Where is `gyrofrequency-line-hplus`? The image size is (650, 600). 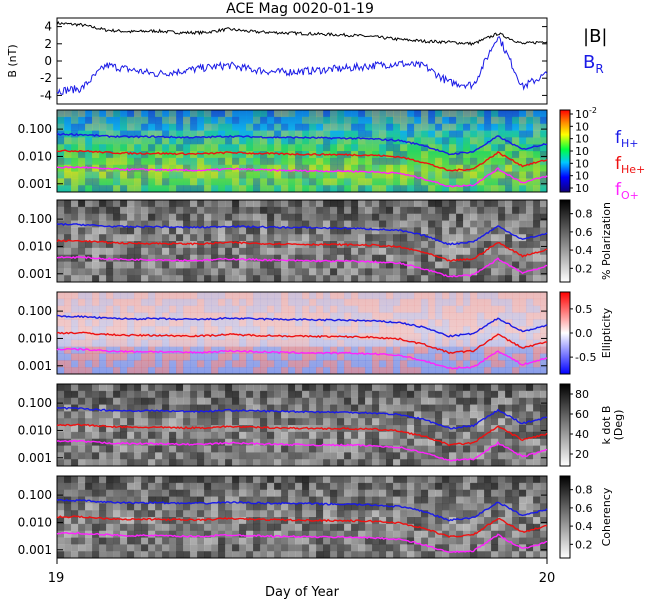
gyrofrequency-line-hplus is located at coordinates (302, 234).